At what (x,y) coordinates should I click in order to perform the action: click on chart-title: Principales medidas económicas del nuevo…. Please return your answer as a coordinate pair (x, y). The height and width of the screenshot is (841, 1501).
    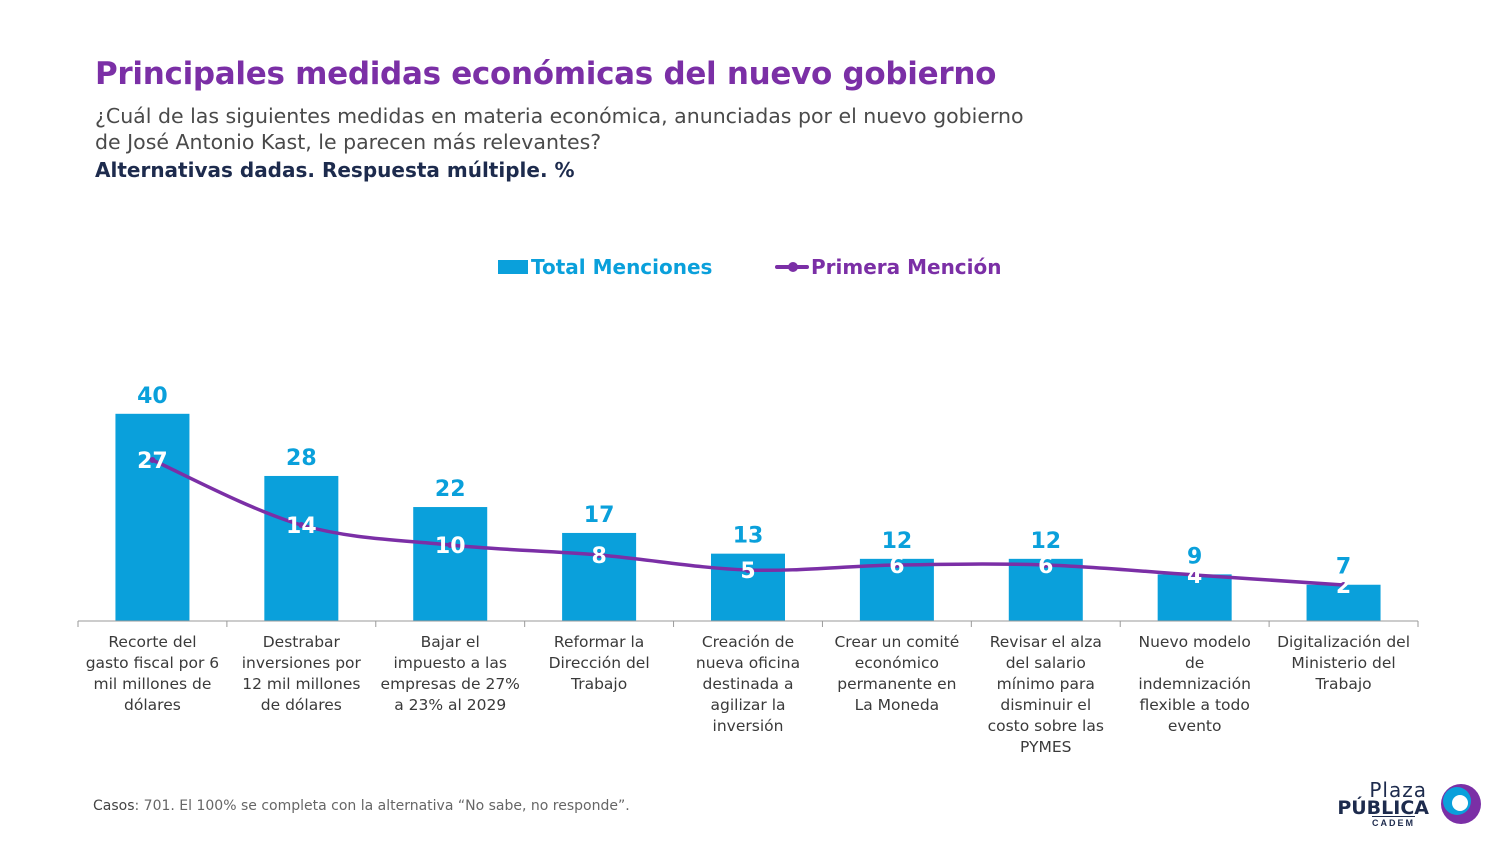
    Looking at the image, I should click on (546, 74).